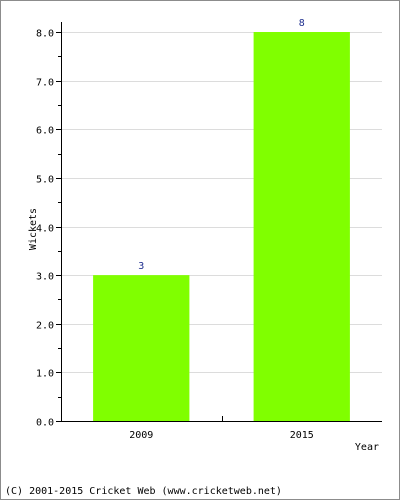  What do you see at coordinates (45, 34) in the screenshot?
I see `y-tick-label: 8.0` at bounding box center [45, 34].